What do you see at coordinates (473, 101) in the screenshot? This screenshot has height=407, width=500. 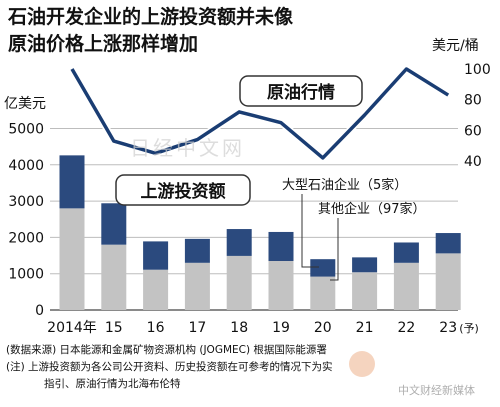 I see `right-tick-label: 80` at bounding box center [473, 101].